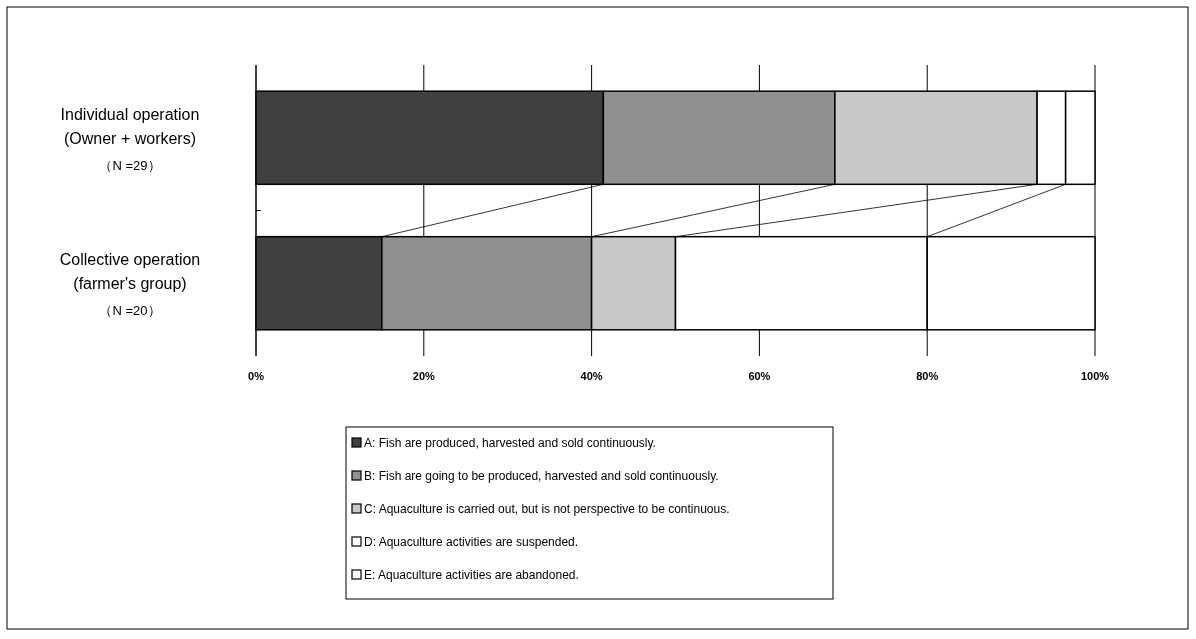 The width and height of the screenshot is (1196, 639). Describe the element at coordinates (130, 139) in the screenshot. I see `y-tick-label: Individual operation (Owner + workers) （N =29）` at that location.